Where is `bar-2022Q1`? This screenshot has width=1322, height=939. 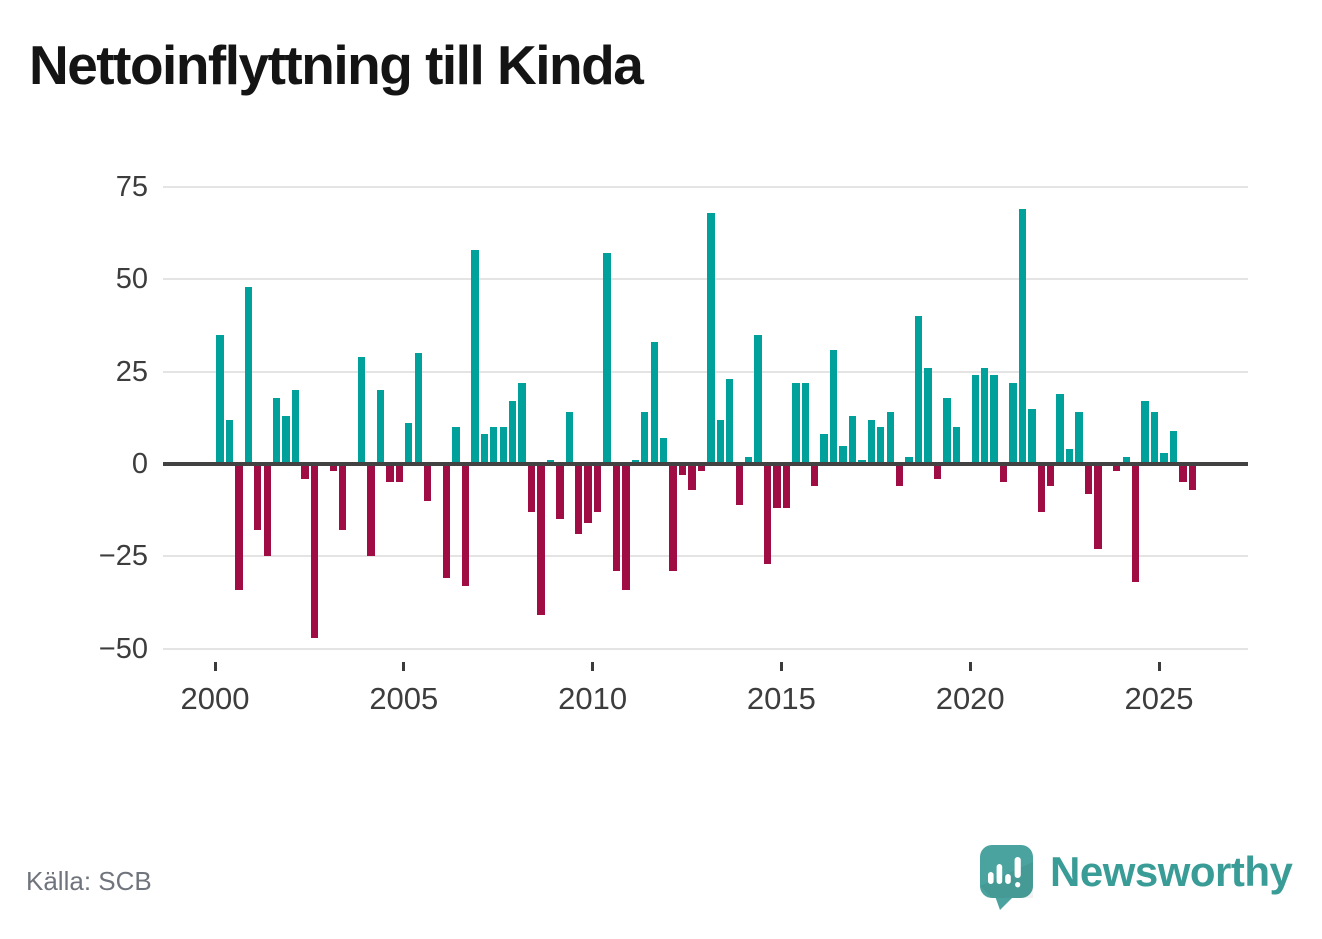 bar-2022Q1 is located at coordinates (1051, 475).